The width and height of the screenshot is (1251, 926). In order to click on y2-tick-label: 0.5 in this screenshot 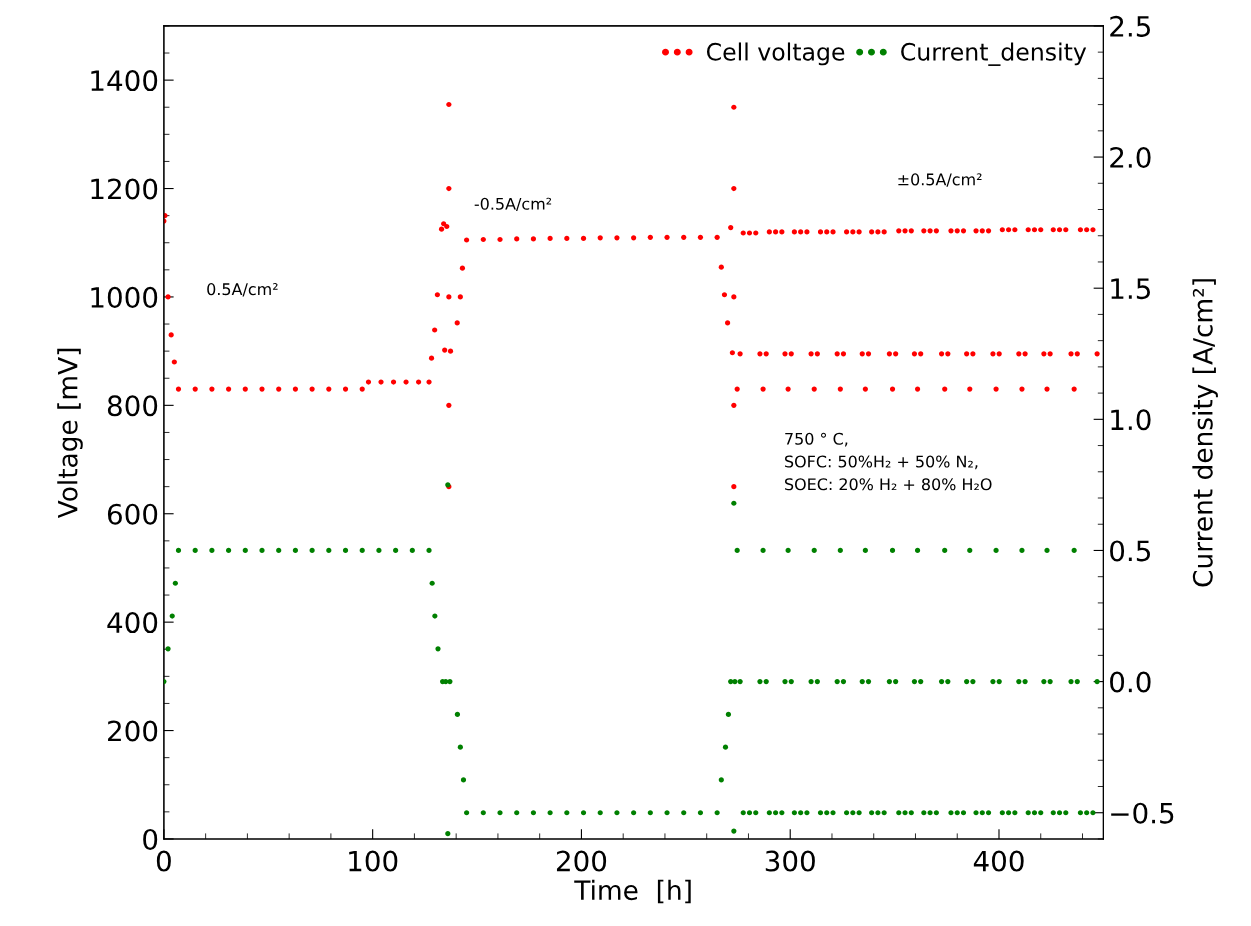, I will do `click(1130, 551)`.